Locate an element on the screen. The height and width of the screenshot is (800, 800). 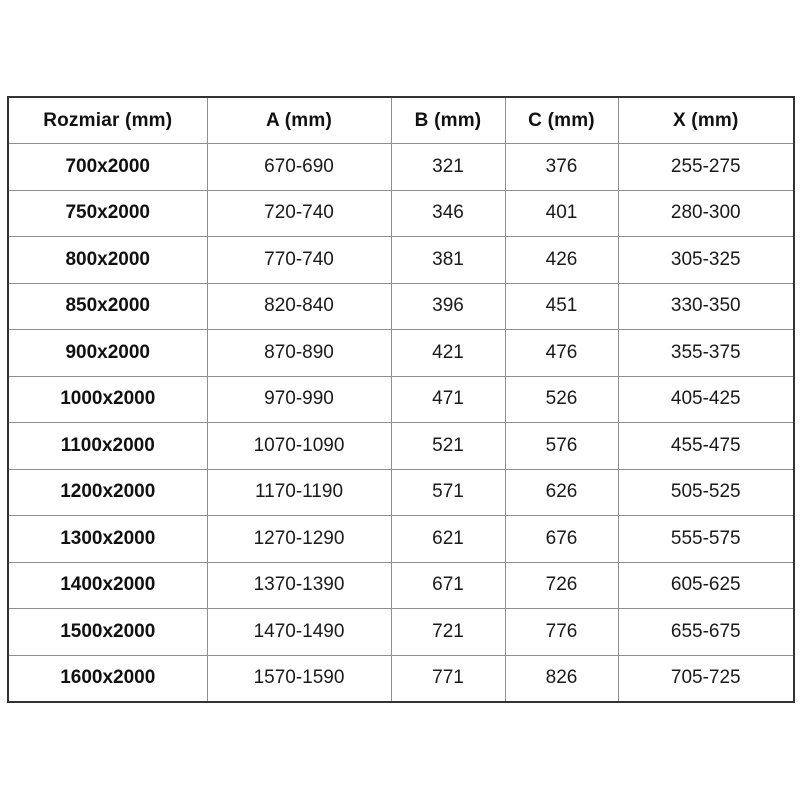
cell-c: 626 is located at coordinates (561, 492).